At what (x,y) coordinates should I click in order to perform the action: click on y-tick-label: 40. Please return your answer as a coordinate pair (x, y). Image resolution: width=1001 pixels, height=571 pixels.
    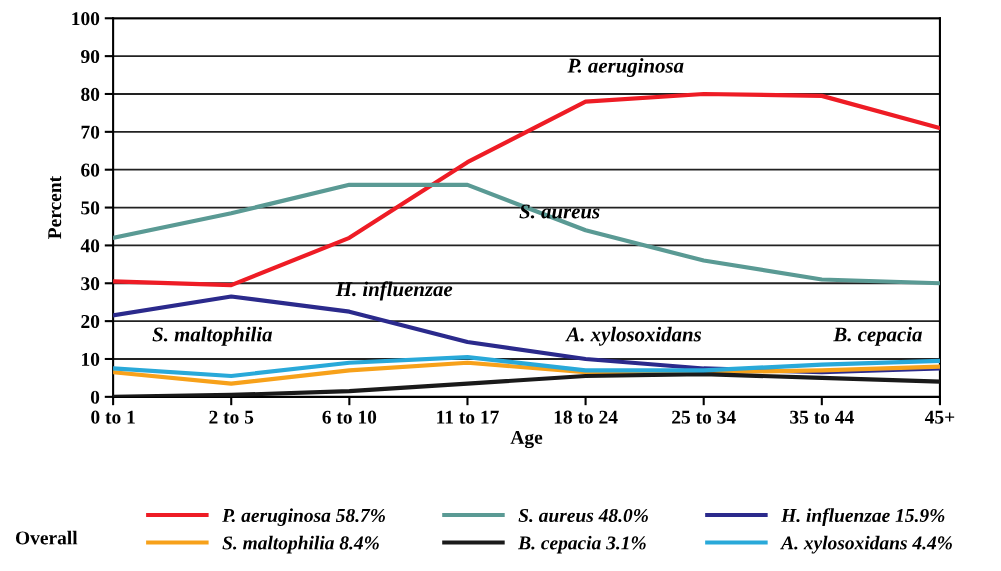
    Looking at the image, I should click on (90, 246).